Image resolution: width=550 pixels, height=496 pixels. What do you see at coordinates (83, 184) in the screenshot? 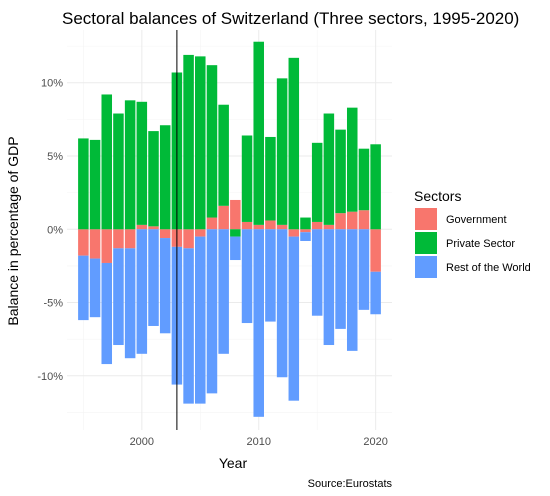
I see `bar-private-sector-1995` at bounding box center [83, 184].